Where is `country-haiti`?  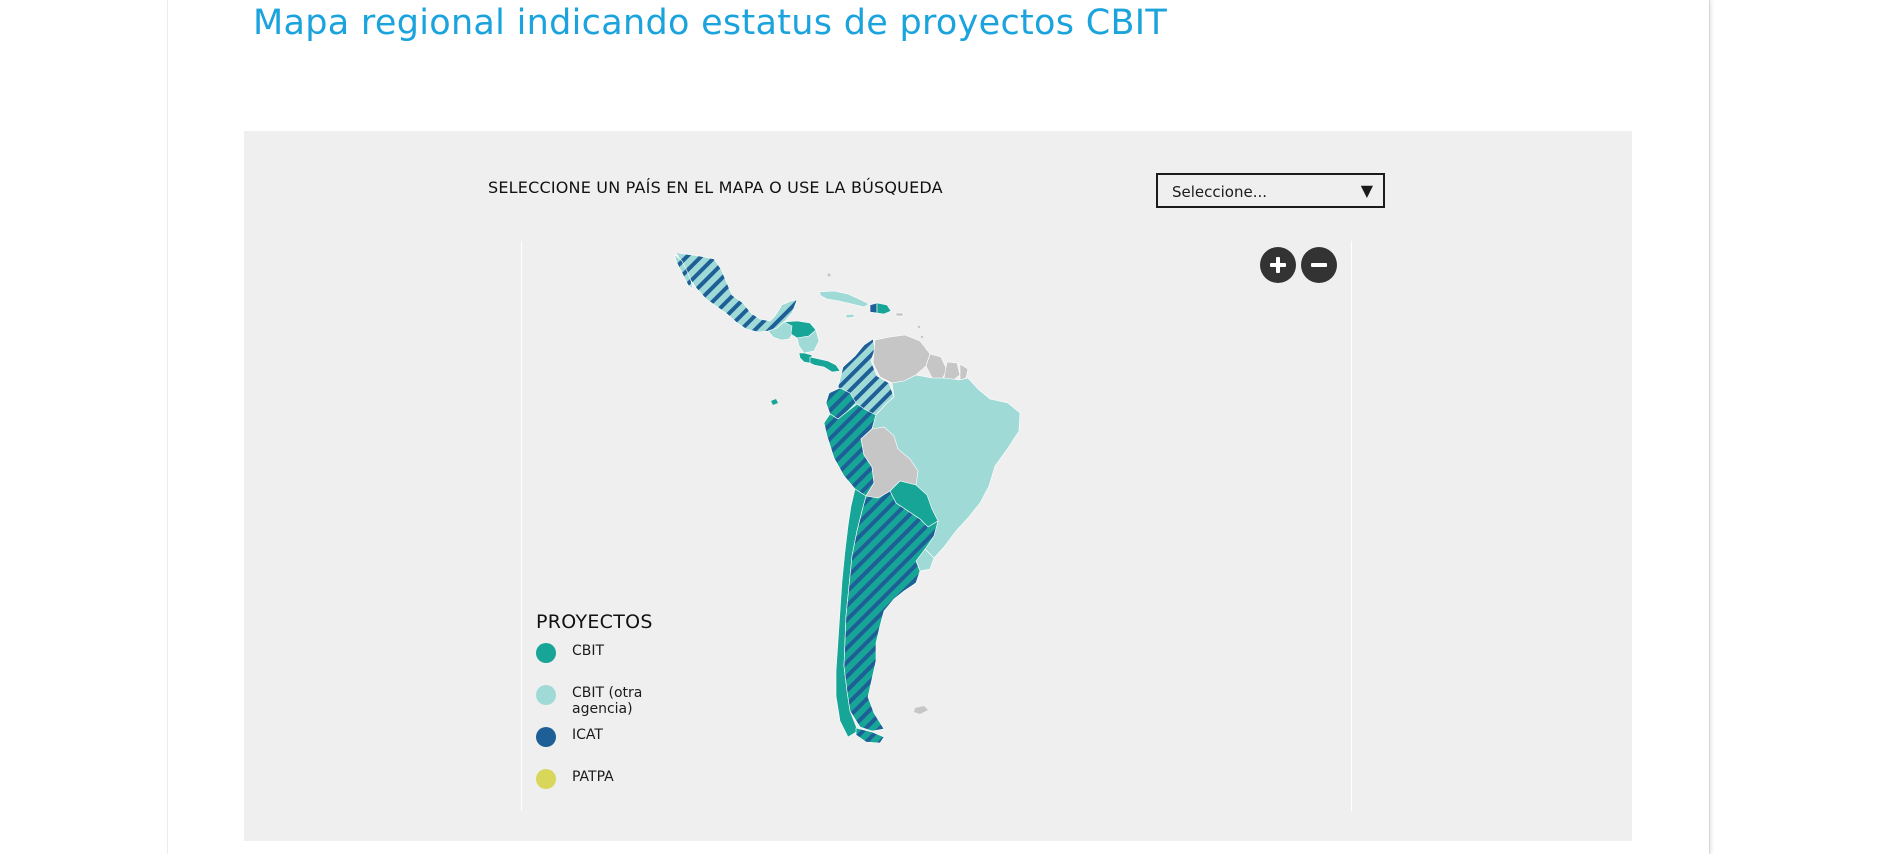 country-haiti is located at coordinates (873, 308).